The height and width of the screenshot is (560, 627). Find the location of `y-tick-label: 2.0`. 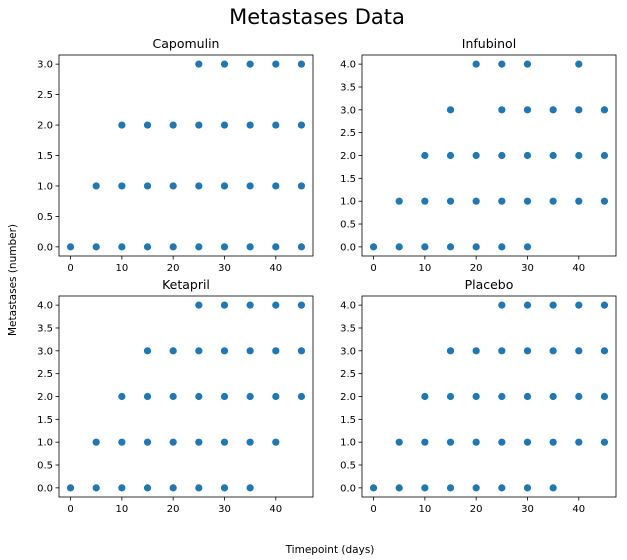

y-tick-label: 2.0 is located at coordinates (45, 397).